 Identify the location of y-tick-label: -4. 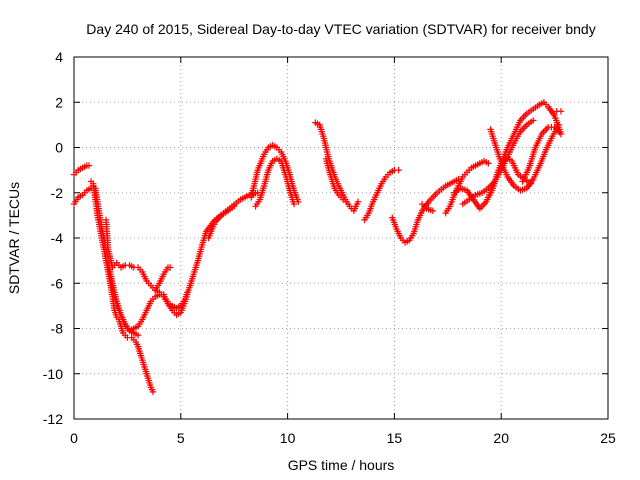
(57, 238).